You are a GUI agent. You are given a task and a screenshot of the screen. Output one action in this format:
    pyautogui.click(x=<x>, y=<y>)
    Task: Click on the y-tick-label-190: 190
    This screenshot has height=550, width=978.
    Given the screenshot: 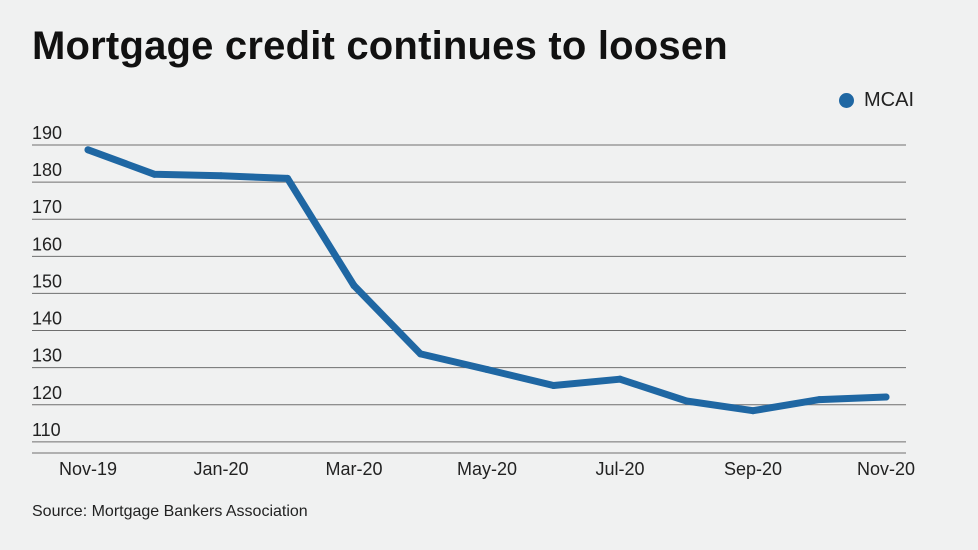 What is the action you would take?
    pyautogui.click(x=47, y=133)
    